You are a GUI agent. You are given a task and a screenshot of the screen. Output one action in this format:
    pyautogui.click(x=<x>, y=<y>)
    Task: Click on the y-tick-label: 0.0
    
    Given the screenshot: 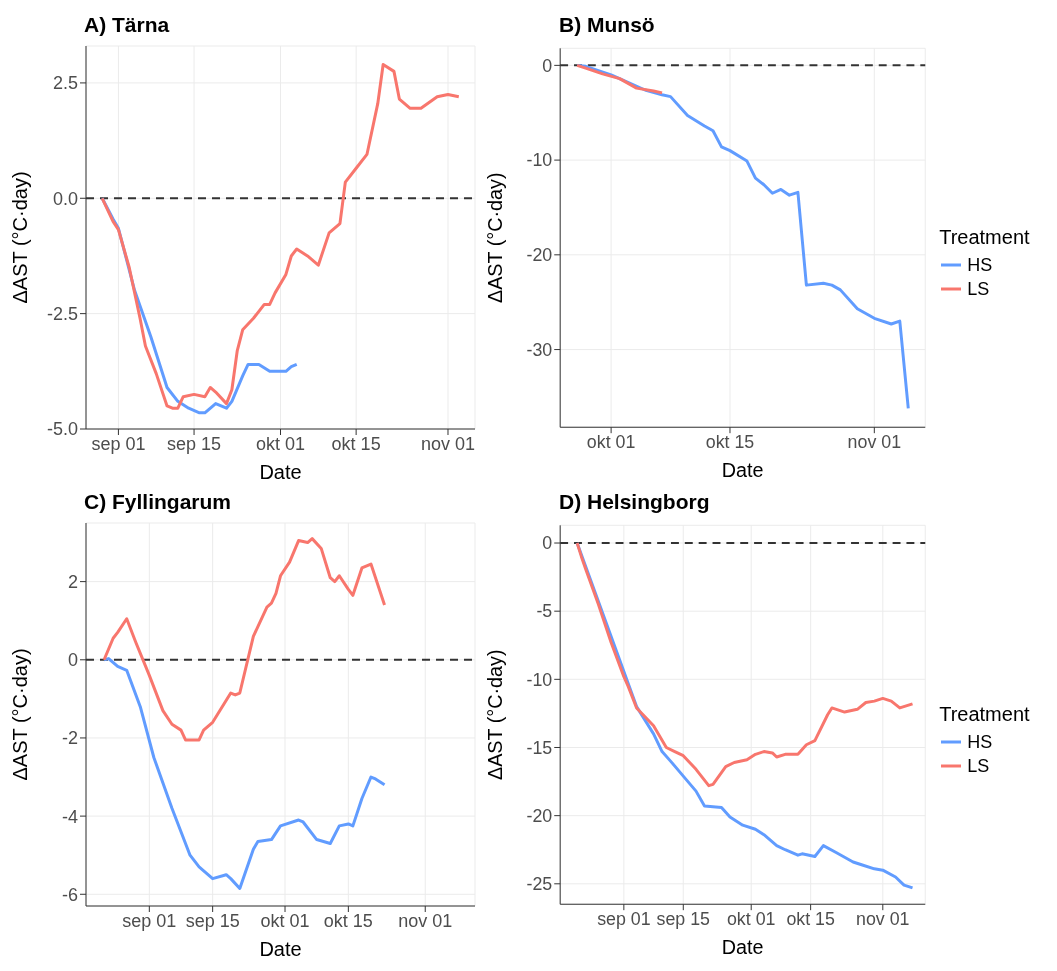 What is the action you would take?
    pyautogui.click(x=65, y=198)
    